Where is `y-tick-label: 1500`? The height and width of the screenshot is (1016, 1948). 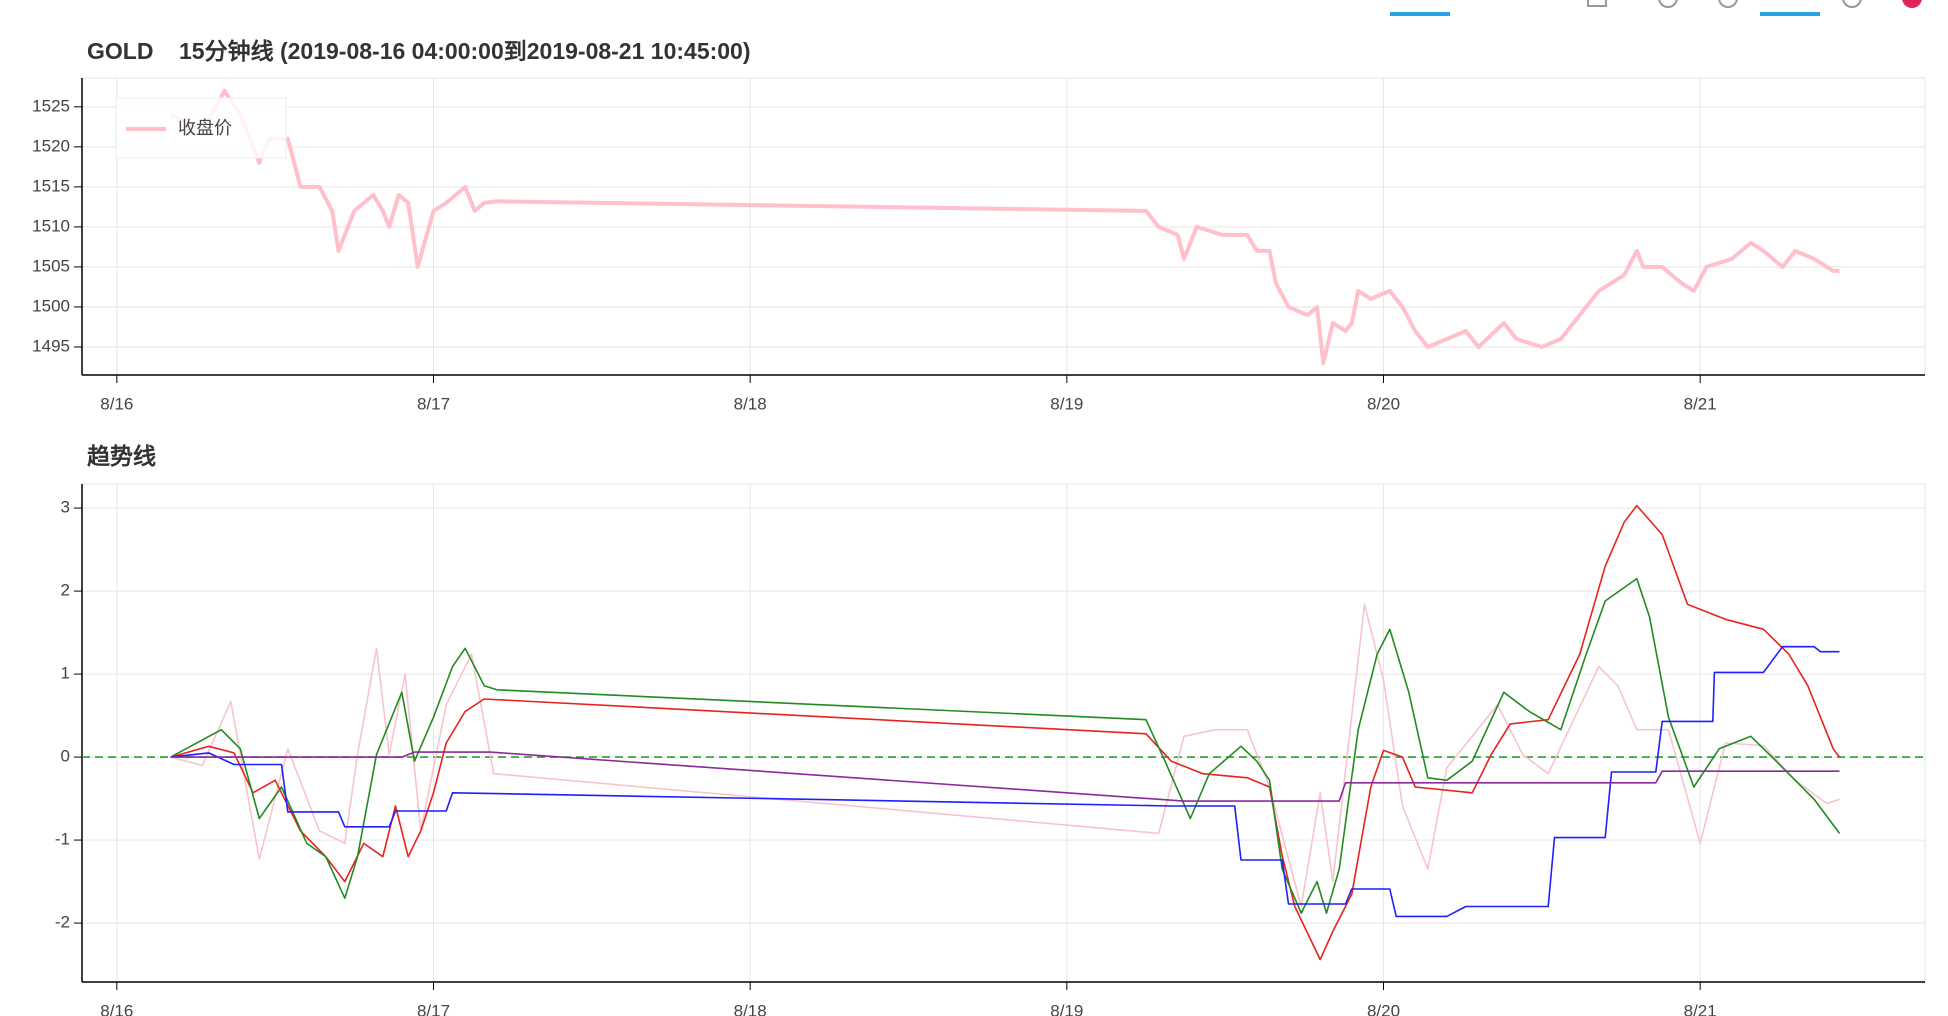
y-tick-label: 1500 is located at coordinates (51, 305).